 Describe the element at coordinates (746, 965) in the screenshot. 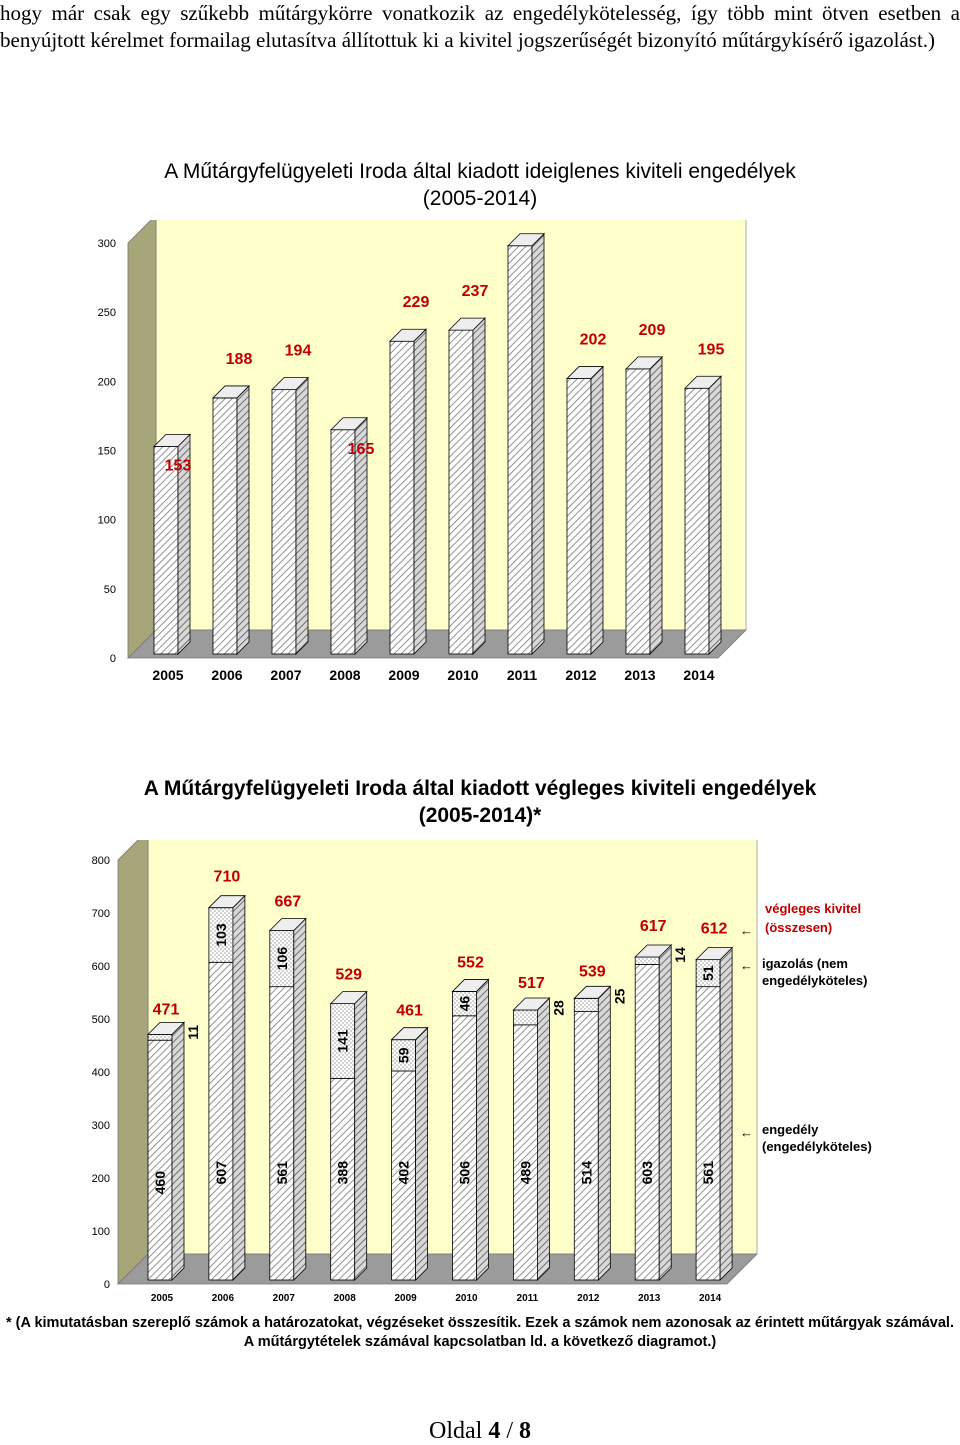

I see `arrow-igazolas: ←` at that location.